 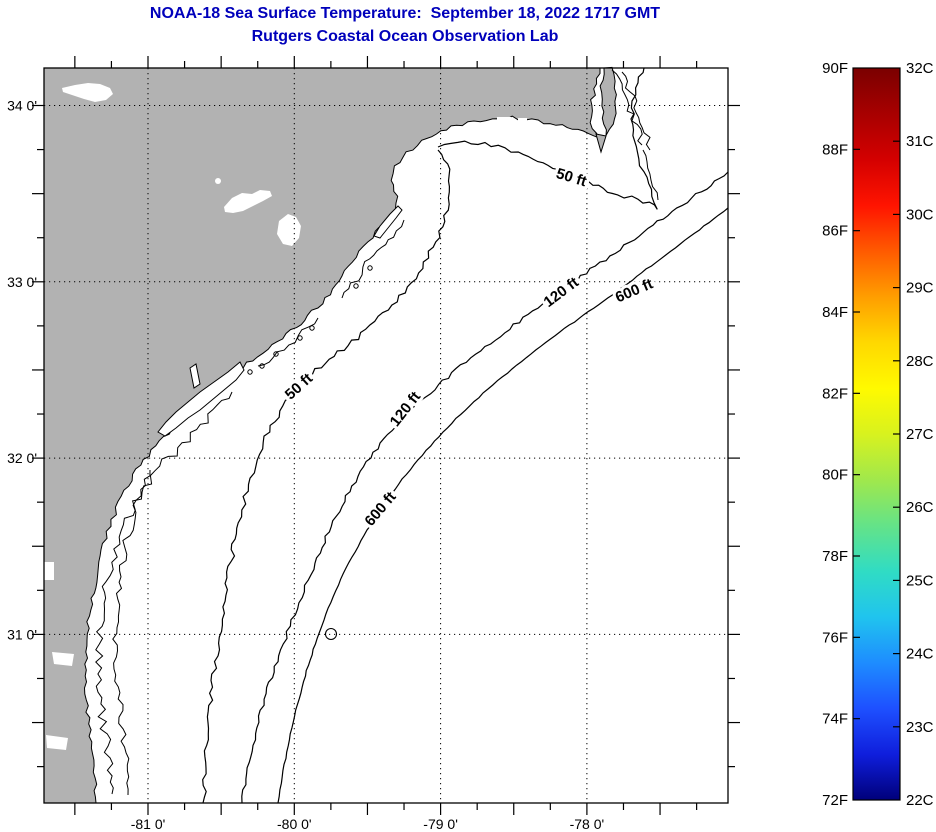 I want to click on river-mouth-spit, so click(x=601, y=143).